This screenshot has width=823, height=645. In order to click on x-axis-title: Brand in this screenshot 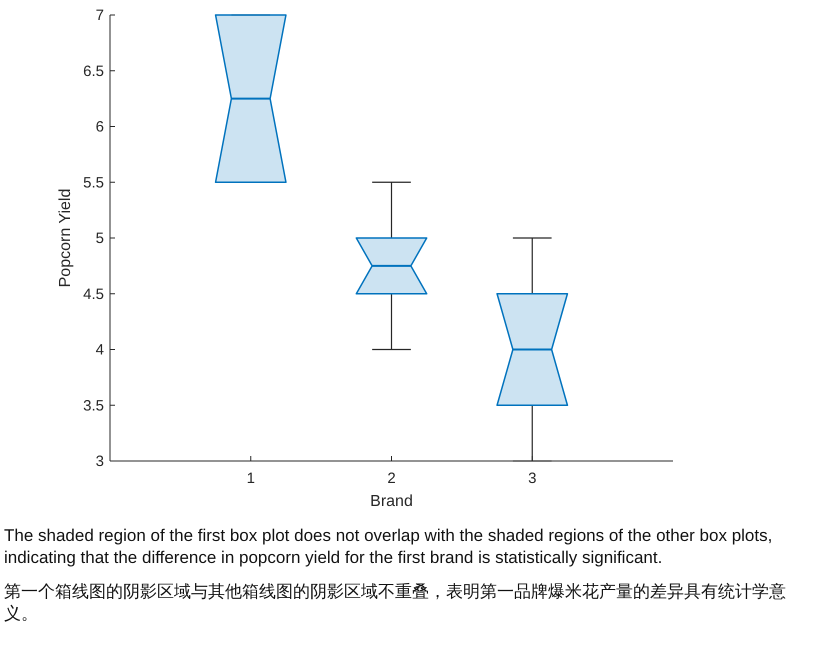, I will do `click(391, 501)`.